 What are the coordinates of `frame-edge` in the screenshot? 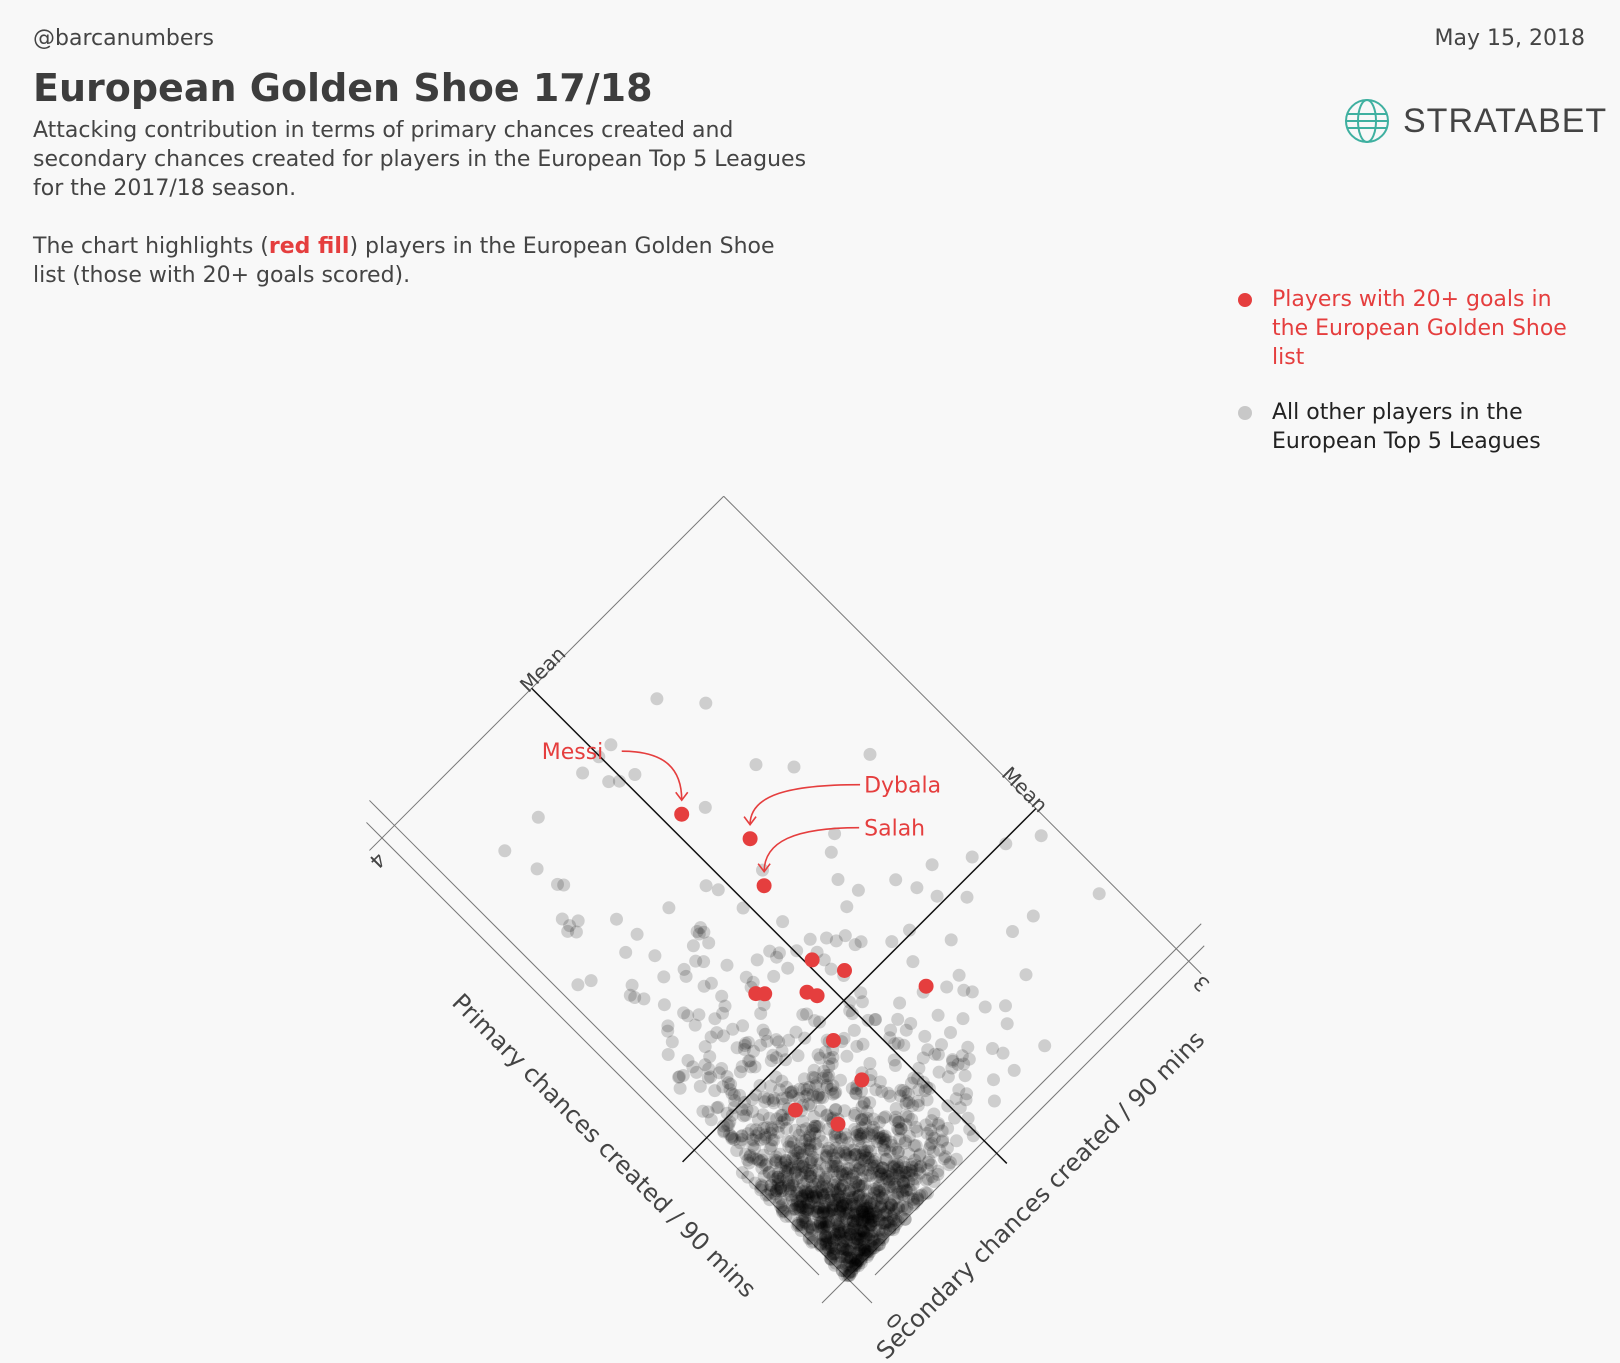 It's located at (621, 1052).